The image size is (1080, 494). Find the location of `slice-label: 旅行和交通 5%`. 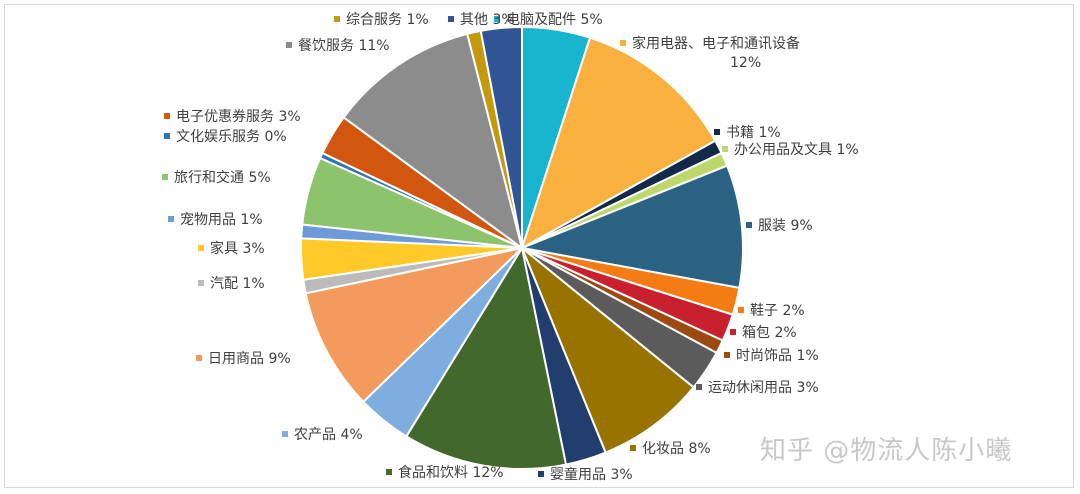

slice-label: 旅行和交通 5% is located at coordinates (216, 177).